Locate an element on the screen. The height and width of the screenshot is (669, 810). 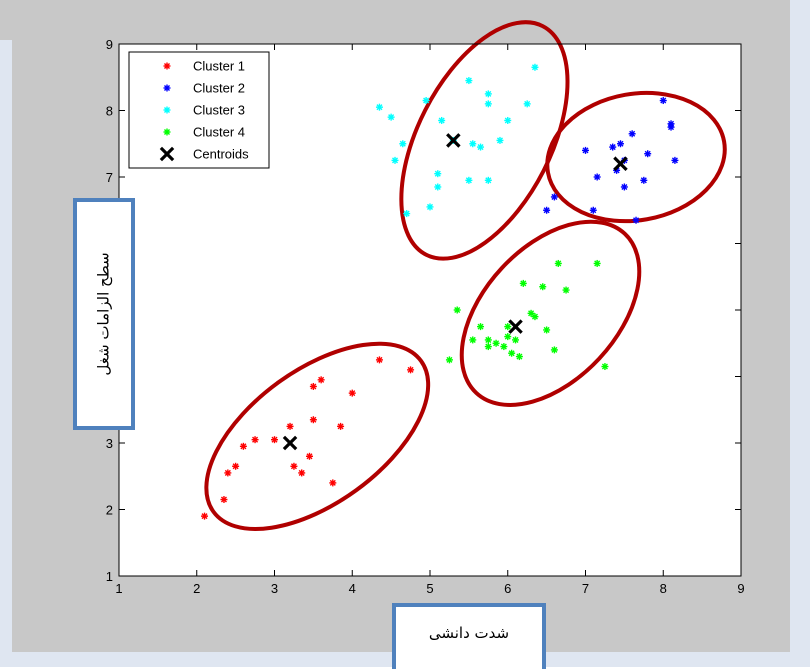
x-tick-label: 2 is located at coordinates (196, 588).